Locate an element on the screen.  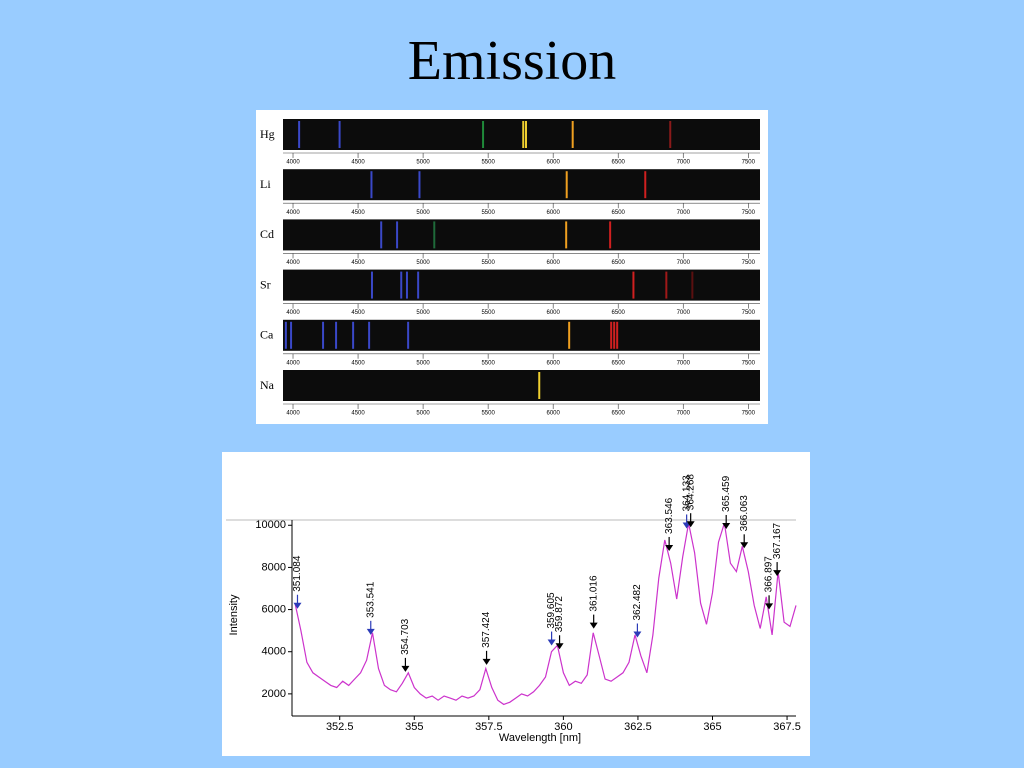
x-axis-label: Wavelength [nm] is located at coordinates (540, 738).